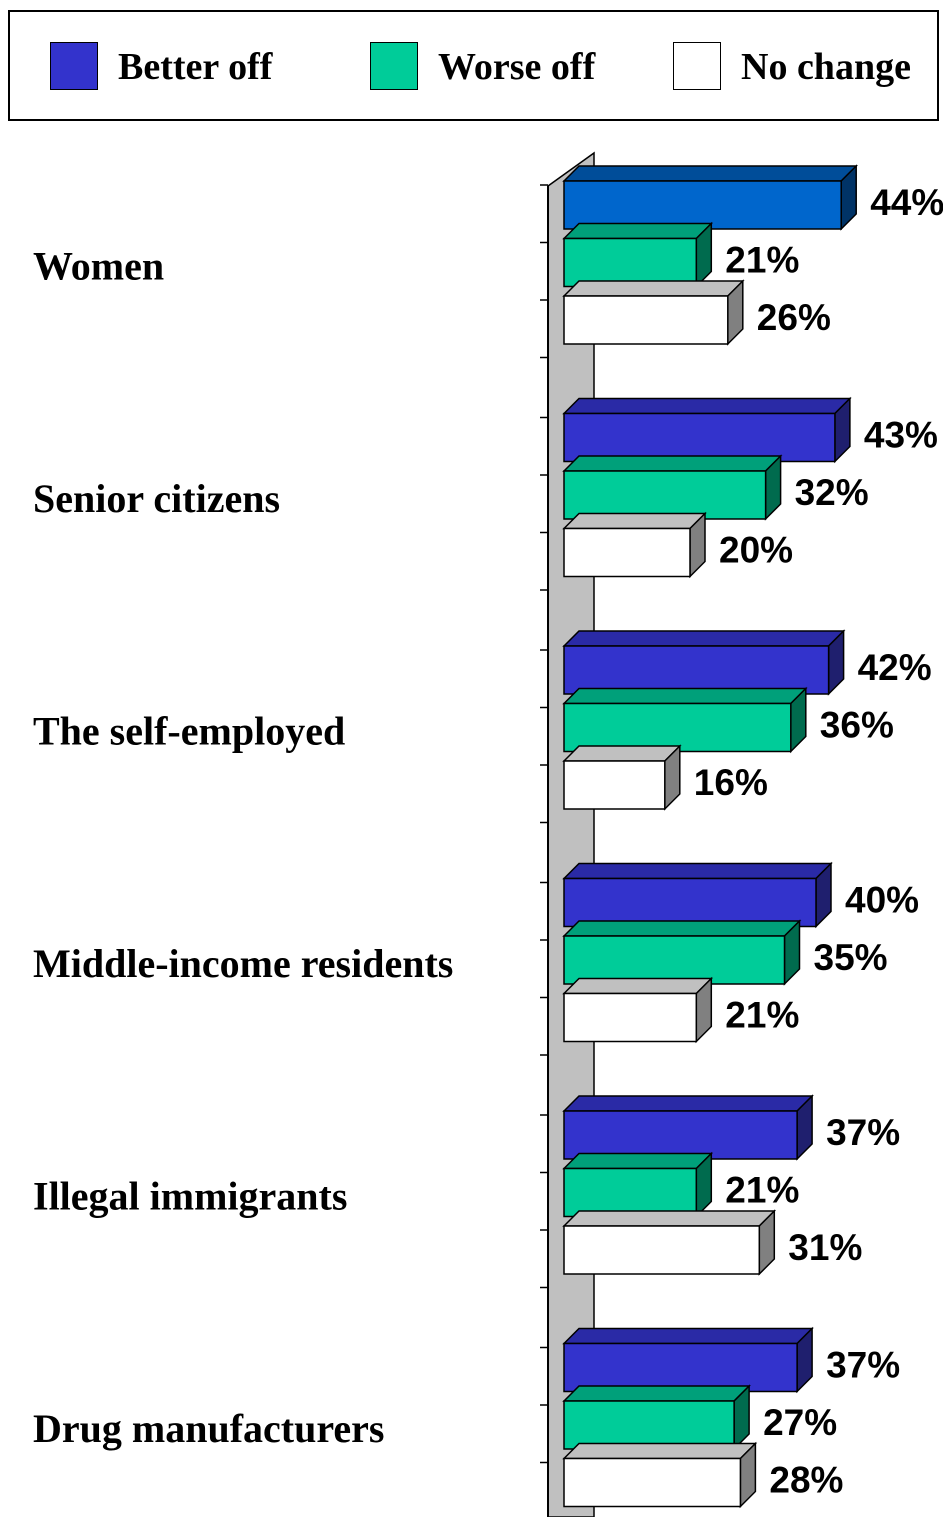  What do you see at coordinates (895, 667) in the screenshot?
I see `value-label-the-self-employed-better-off: 42%` at bounding box center [895, 667].